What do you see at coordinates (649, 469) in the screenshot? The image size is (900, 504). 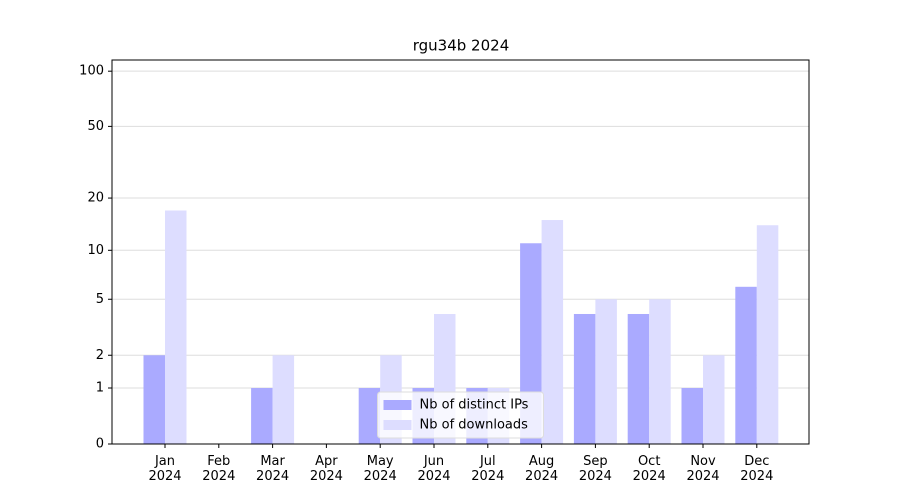 I see `x-tick-label: Oct 2024` at bounding box center [649, 469].